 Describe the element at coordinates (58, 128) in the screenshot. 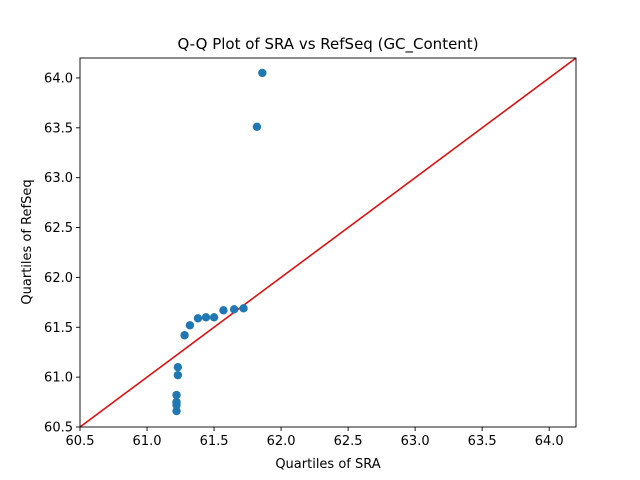

I see `y-tick-label-6: 63.5` at that location.